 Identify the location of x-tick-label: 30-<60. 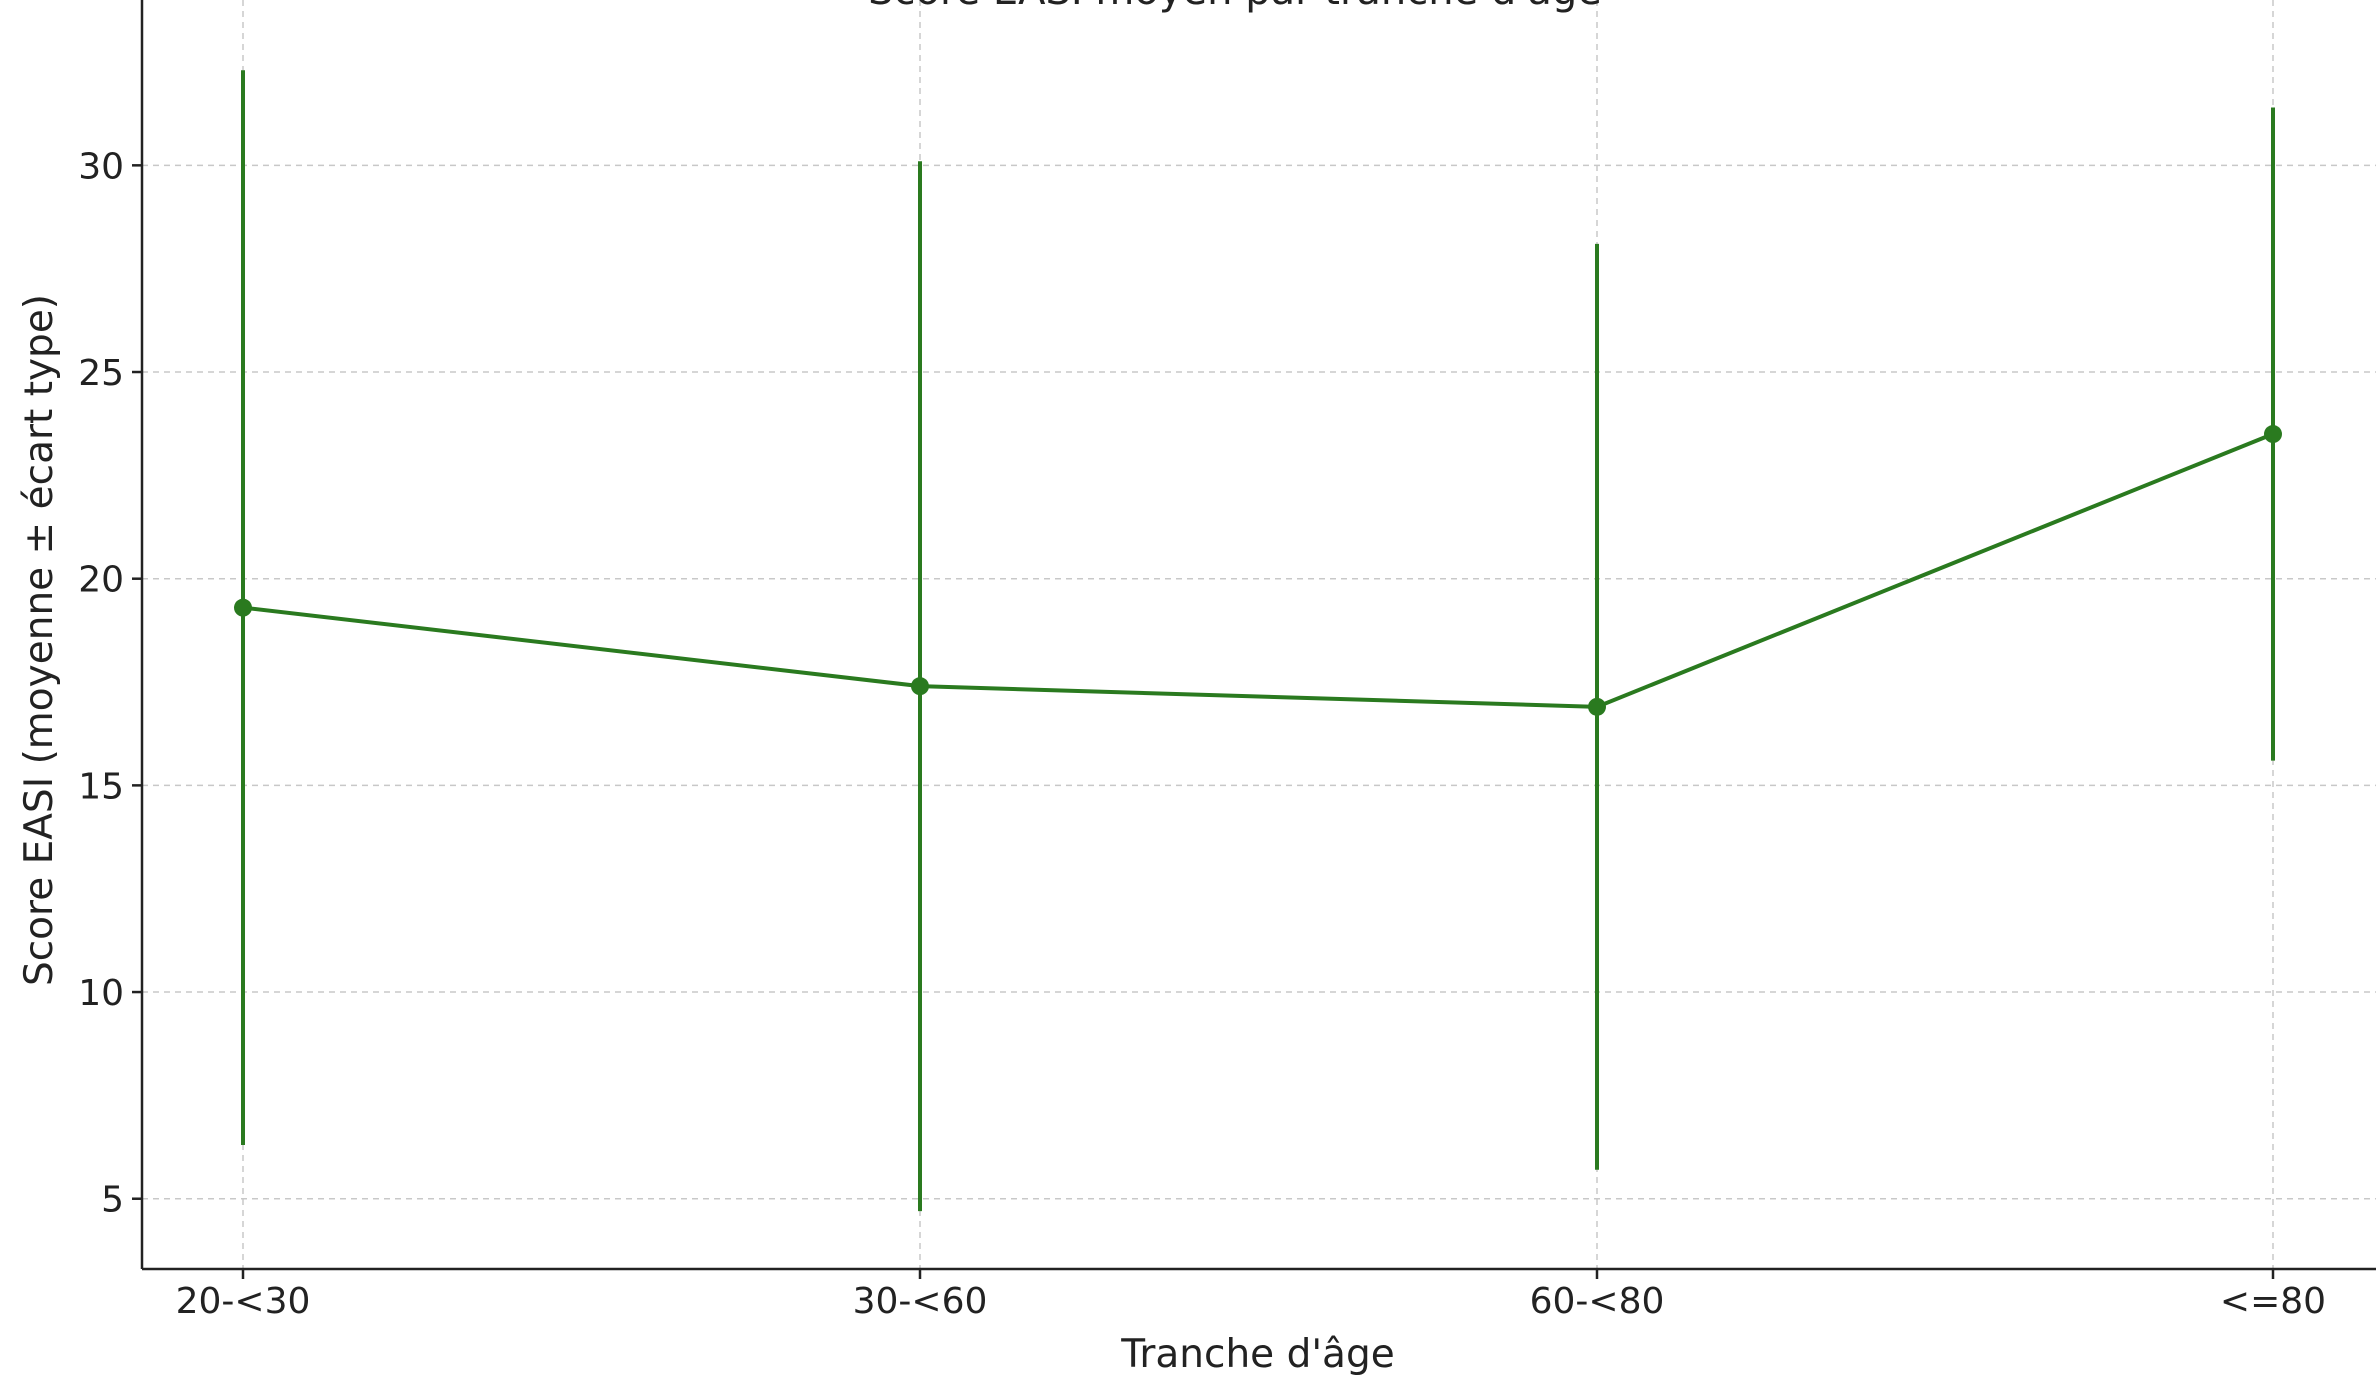
(920, 1301).